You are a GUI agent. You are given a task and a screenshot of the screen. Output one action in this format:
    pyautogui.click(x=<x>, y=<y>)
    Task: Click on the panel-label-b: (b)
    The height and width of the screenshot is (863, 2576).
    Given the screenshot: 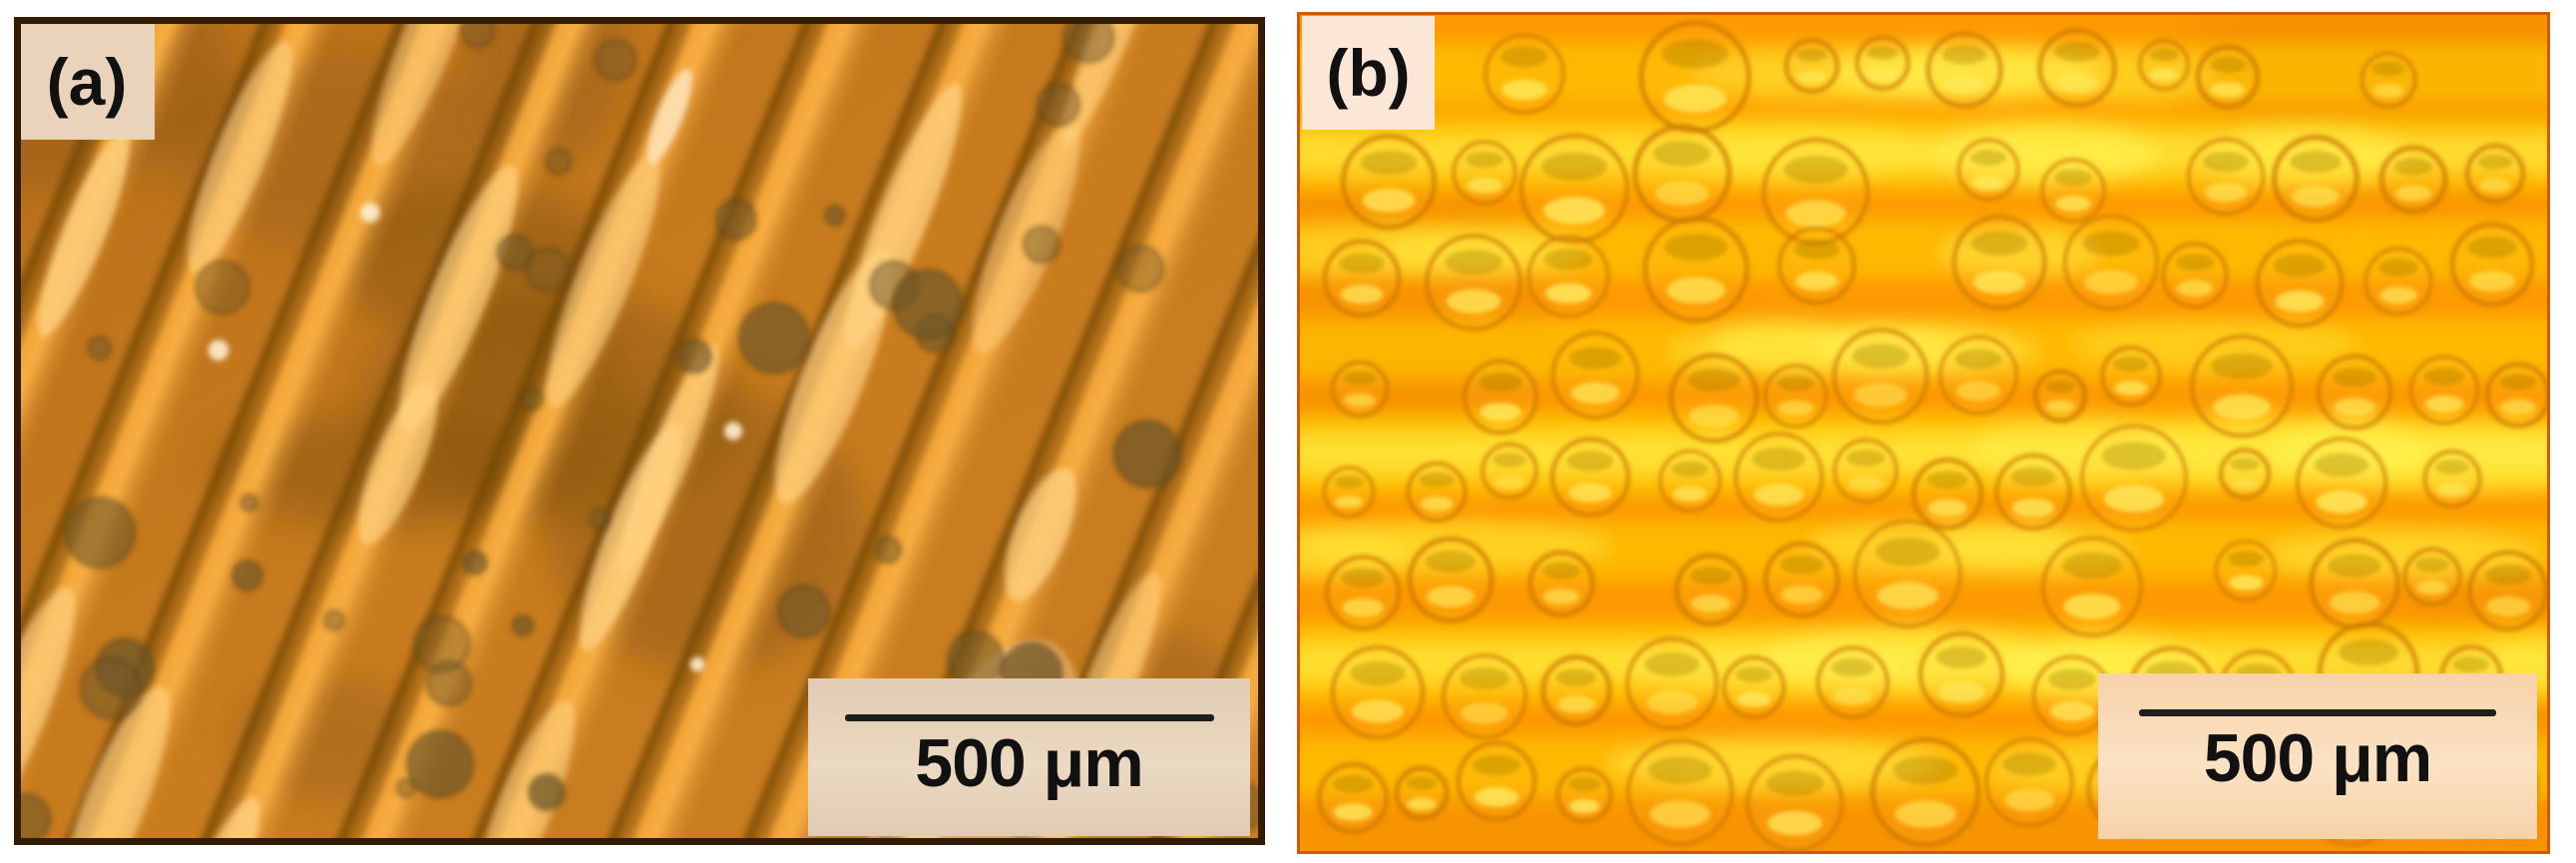 What is the action you would take?
    pyautogui.click(x=1368, y=73)
    